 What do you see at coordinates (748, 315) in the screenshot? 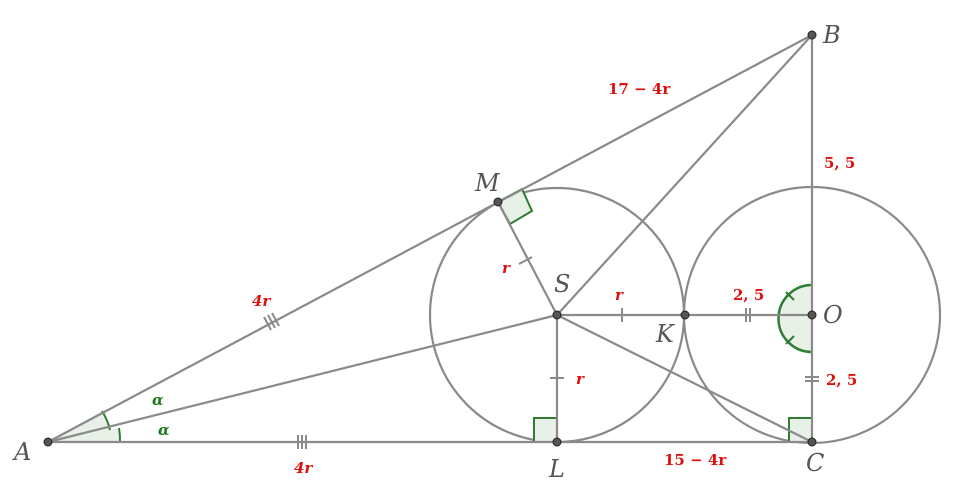
I see `ticks-double-ko` at bounding box center [748, 315].